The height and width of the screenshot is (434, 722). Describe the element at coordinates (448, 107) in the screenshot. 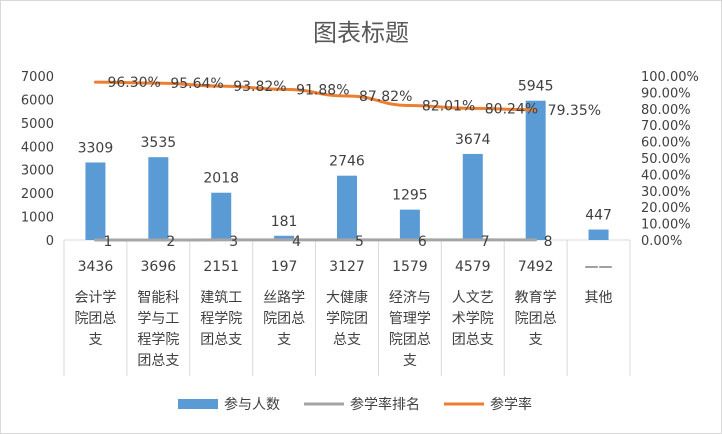

I see `line-data-label: 82.01%` at that location.